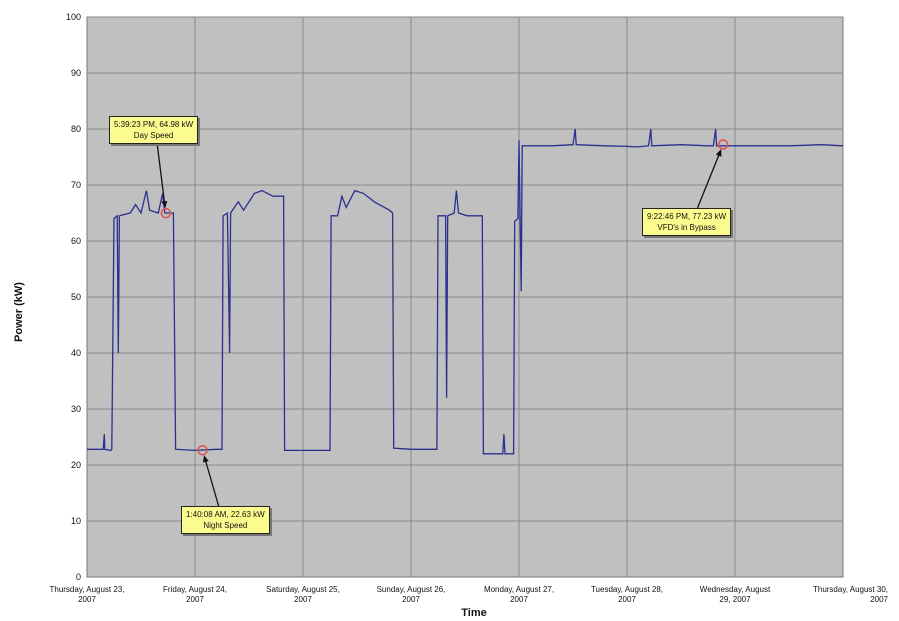  What do you see at coordinates (519, 589) in the screenshot?
I see `x-tick-label: Monday, August 27,` at bounding box center [519, 589].